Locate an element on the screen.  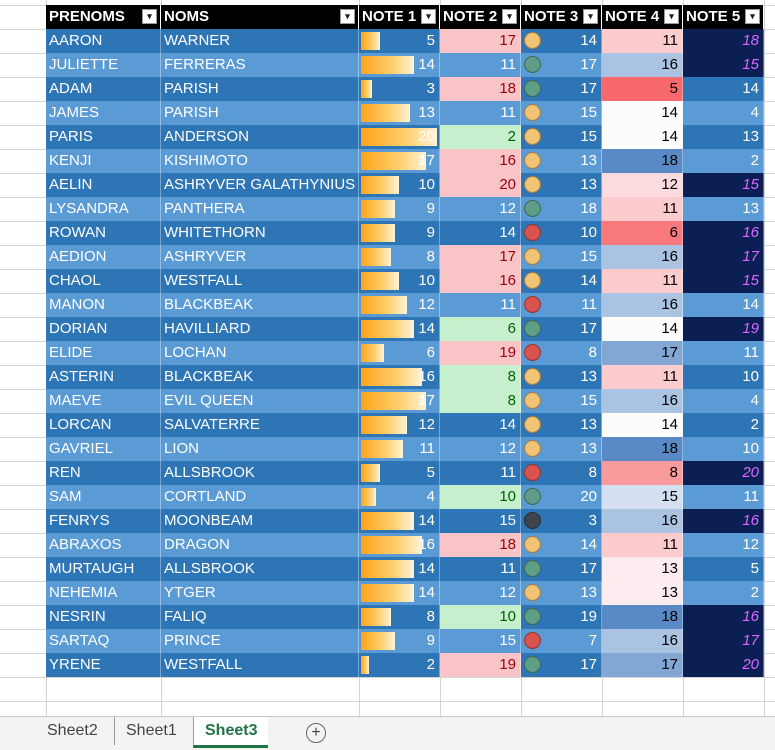
prenom-cell: SARTAQ is located at coordinates (103, 641).